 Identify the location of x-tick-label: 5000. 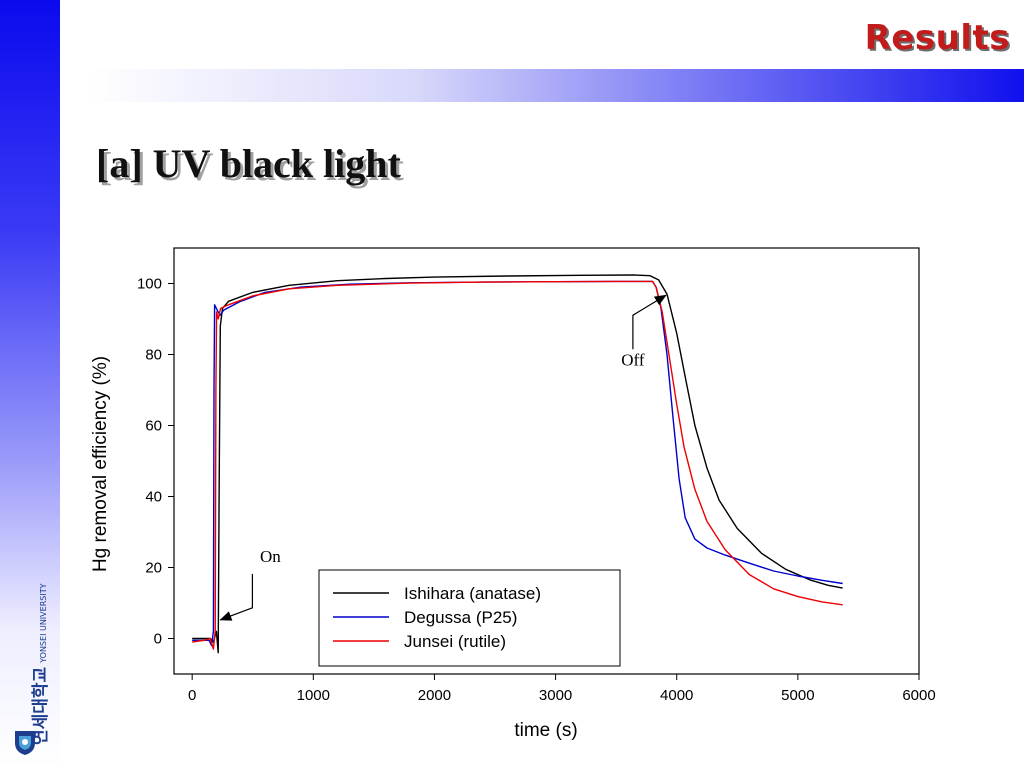
(797, 695).